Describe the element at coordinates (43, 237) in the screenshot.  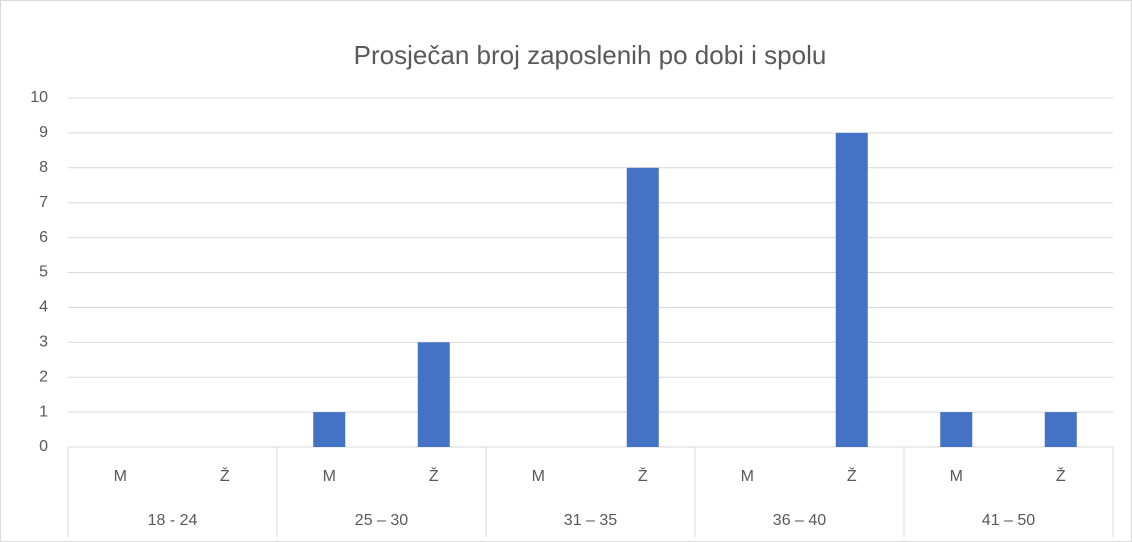
I see `y-tick-label: 6` at that location.